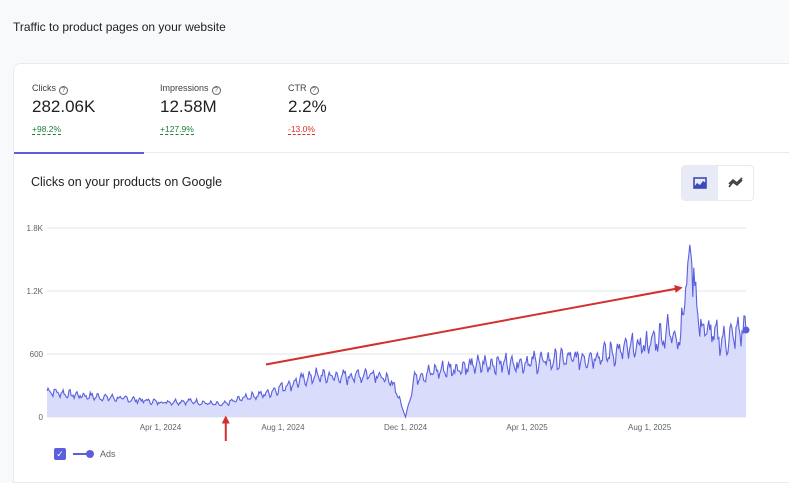 Image resolution: width=789 pixels, height=483 pixels. I want to click on metric-value: 2.2%, so click(307, 106).